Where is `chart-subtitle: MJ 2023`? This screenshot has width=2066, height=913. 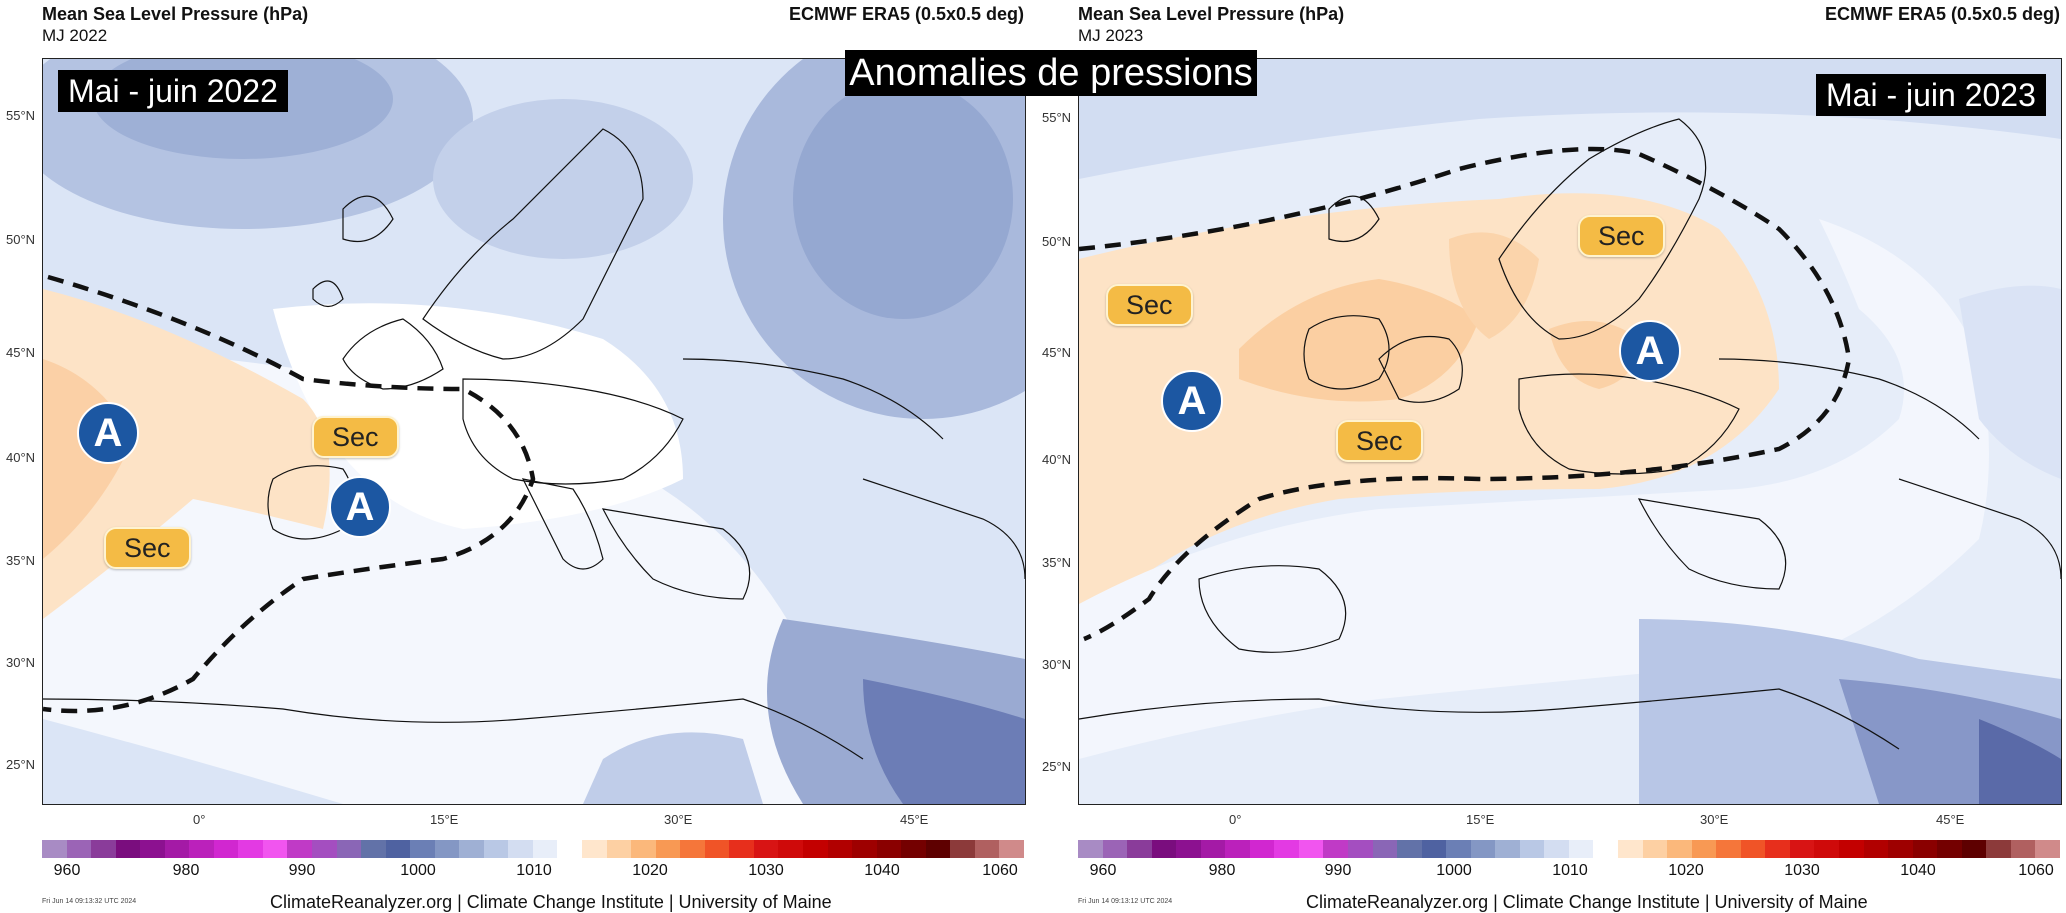 chart-subtitle: MJ 2023 is located at coordinates (1111, 35).